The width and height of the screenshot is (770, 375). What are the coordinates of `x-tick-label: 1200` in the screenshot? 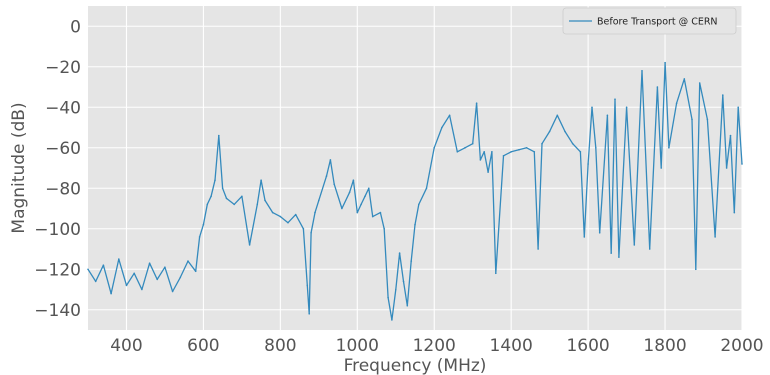 It's located at (434, 346).